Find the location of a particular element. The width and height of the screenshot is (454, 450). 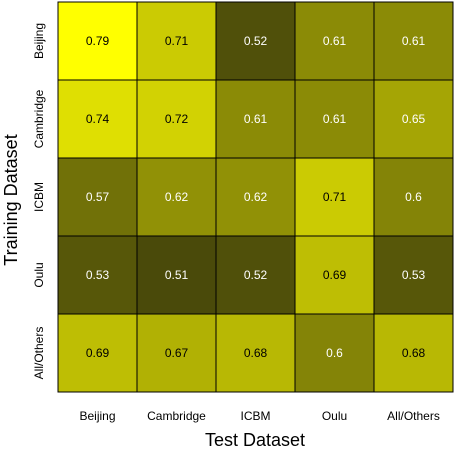

y-tick-label: Oulu is located at coordinates (39, 274).